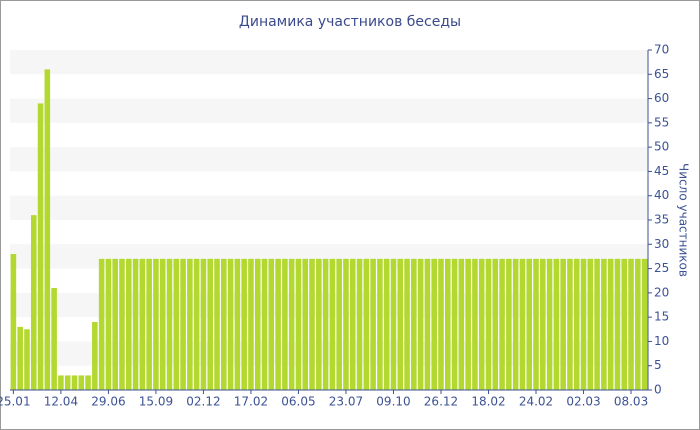 The width and height of the screenshot is (700, 430). Describe the element at coordinates (661, 341) in the screenshot. I see `y-tick-label: 10` at that location.